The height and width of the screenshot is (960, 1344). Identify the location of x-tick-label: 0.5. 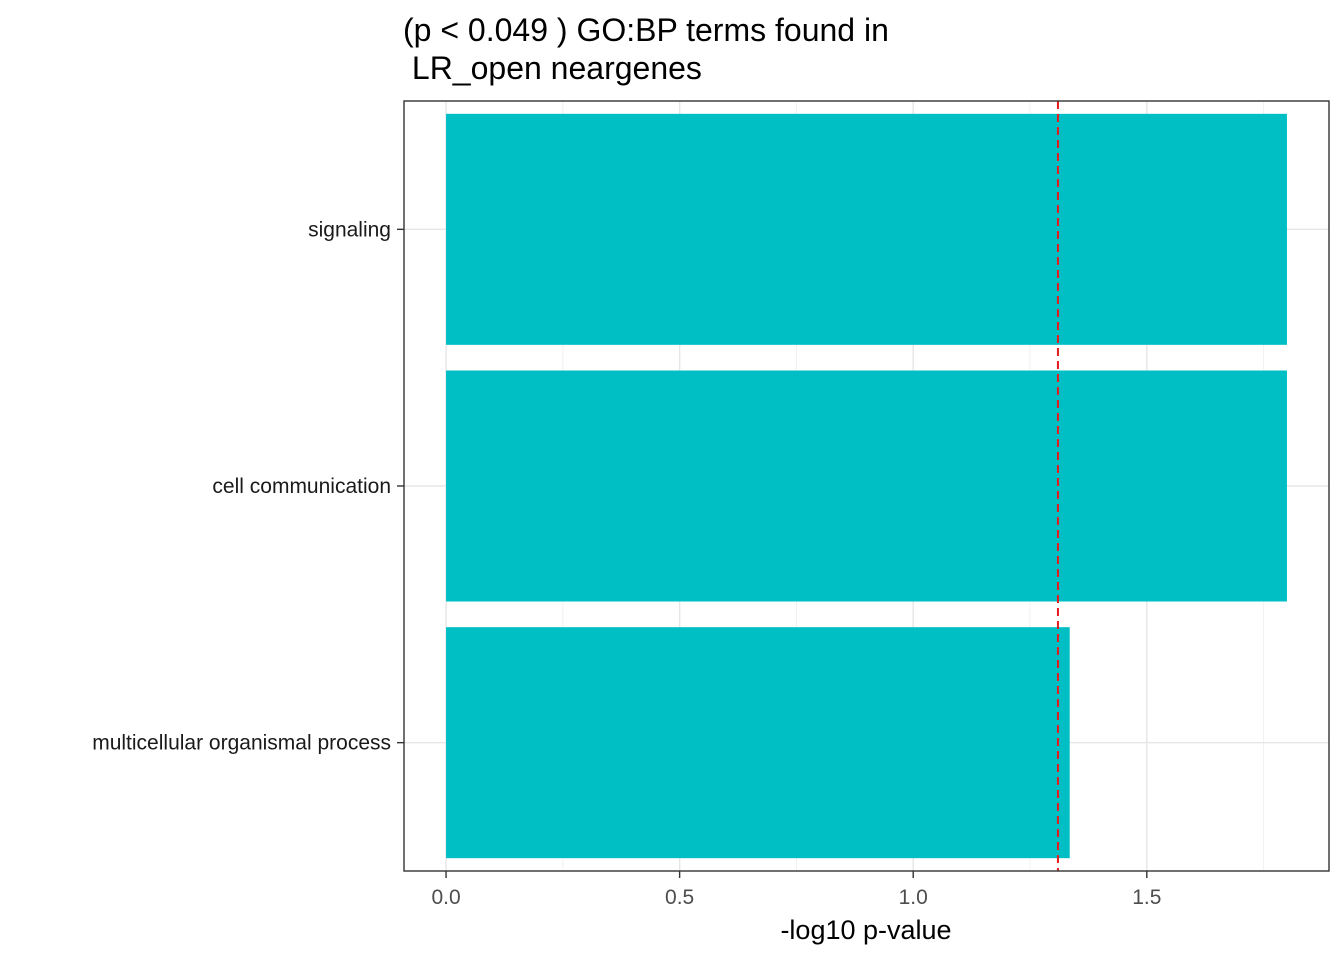
(679, 897).